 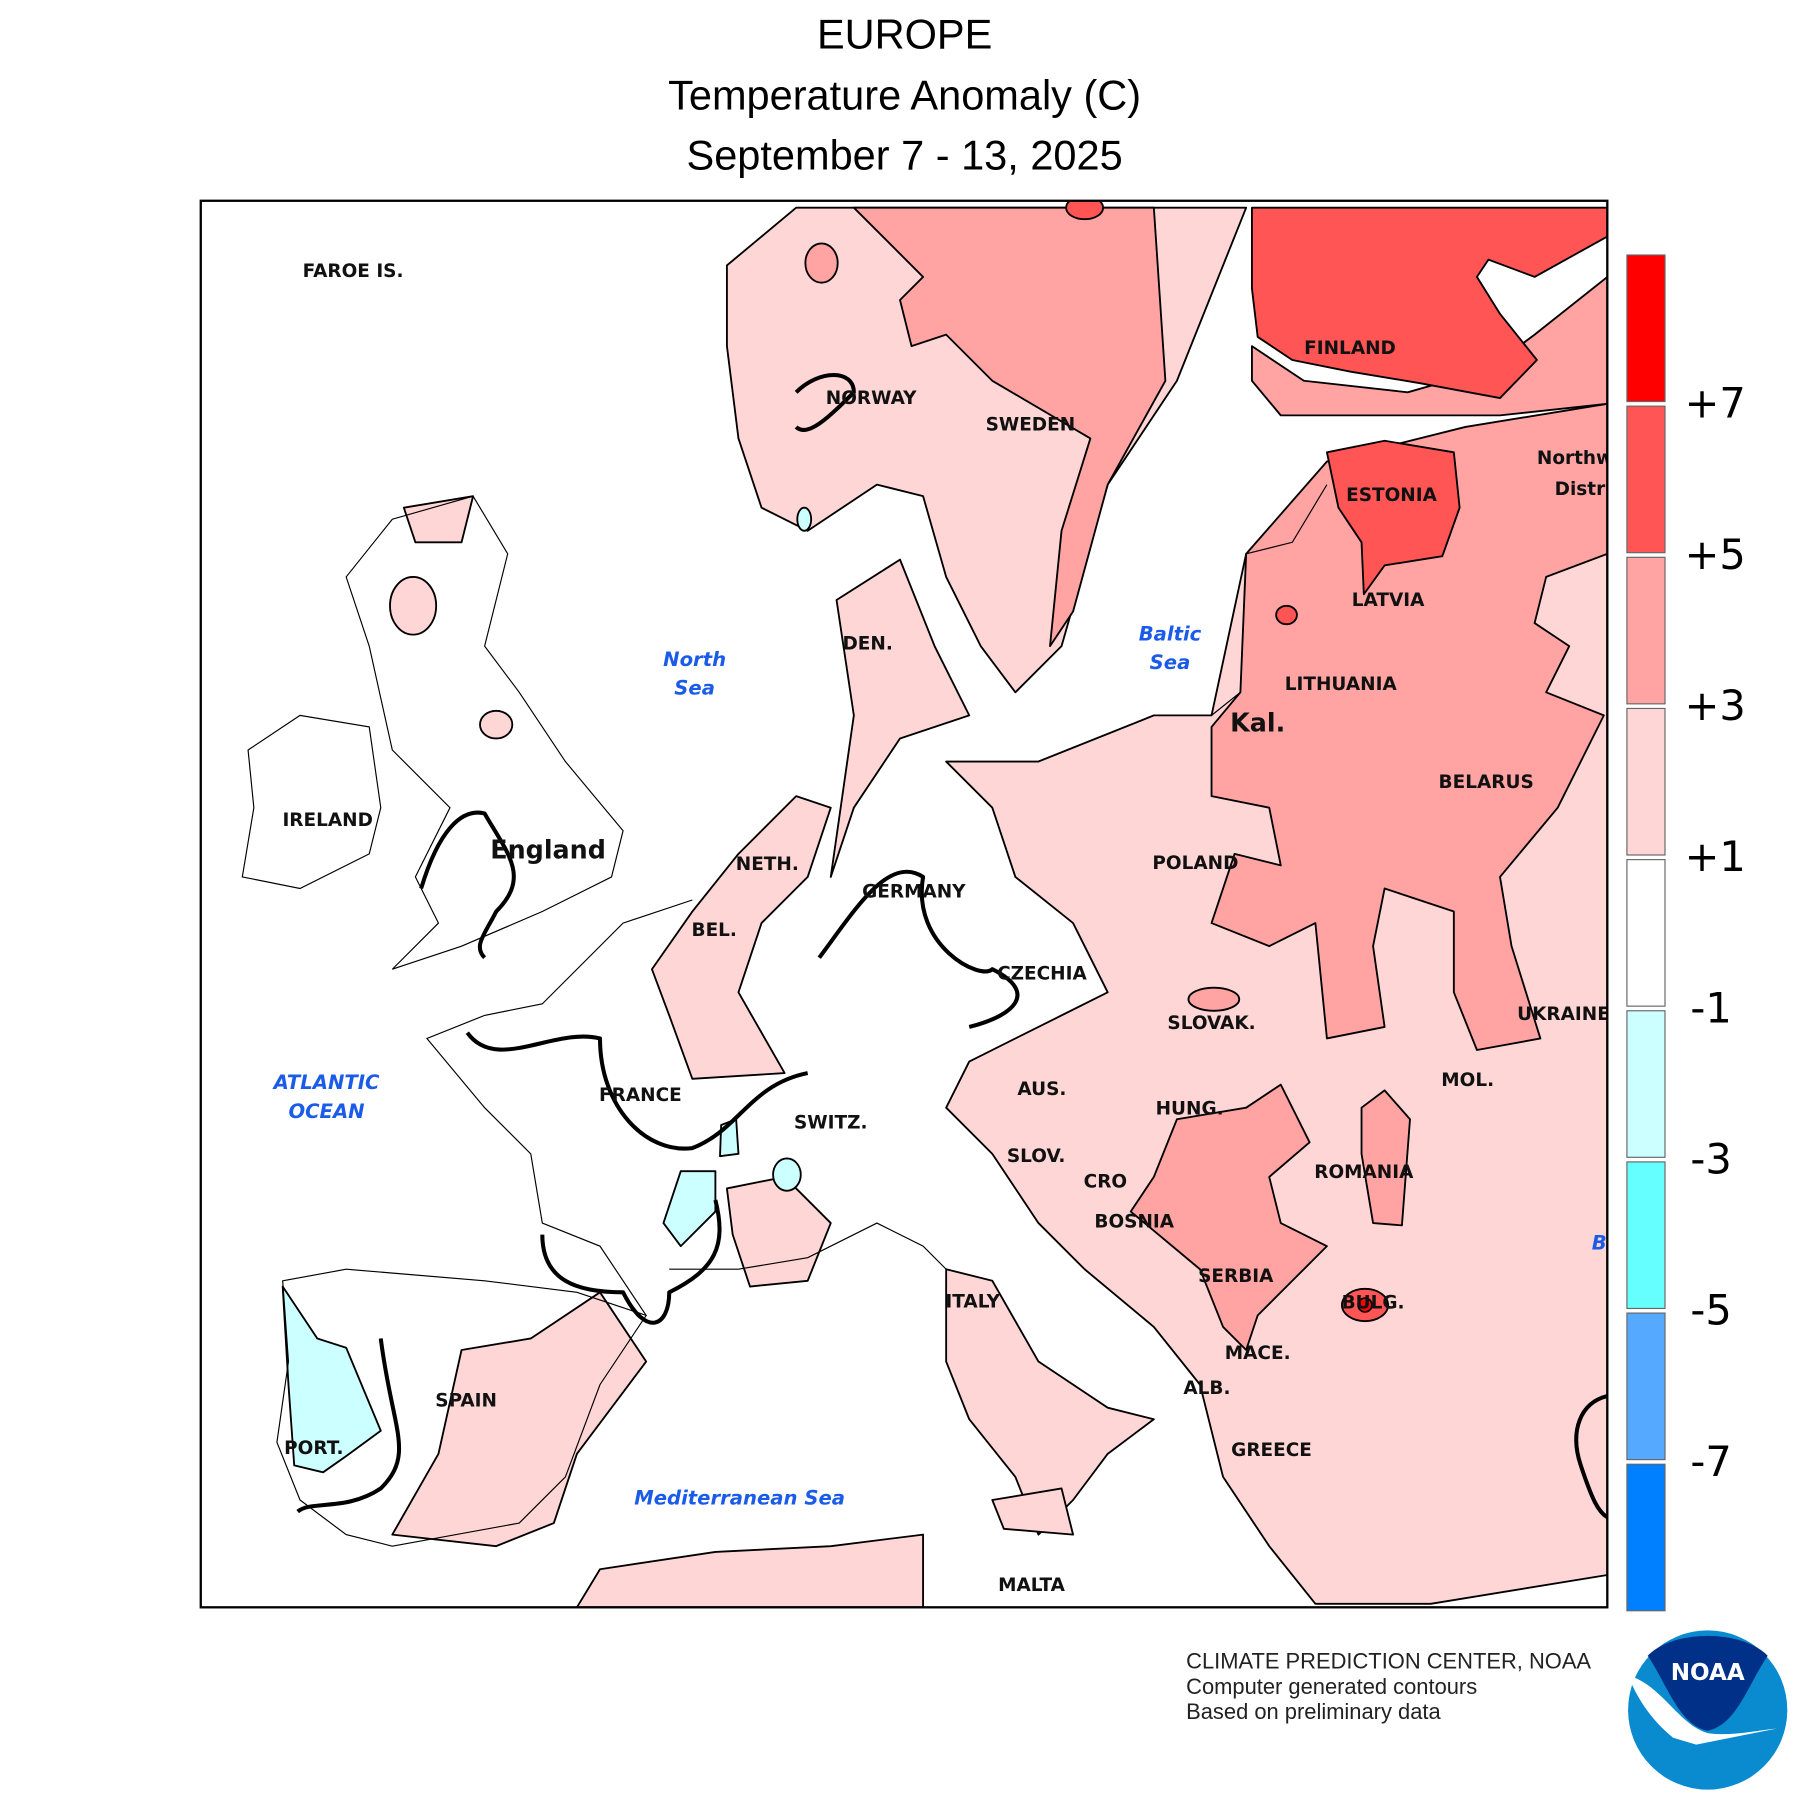 What do you see at coordinates (808, 1246) in the screenshot?
I see `med-coast` at bounding box center [808, 1246].